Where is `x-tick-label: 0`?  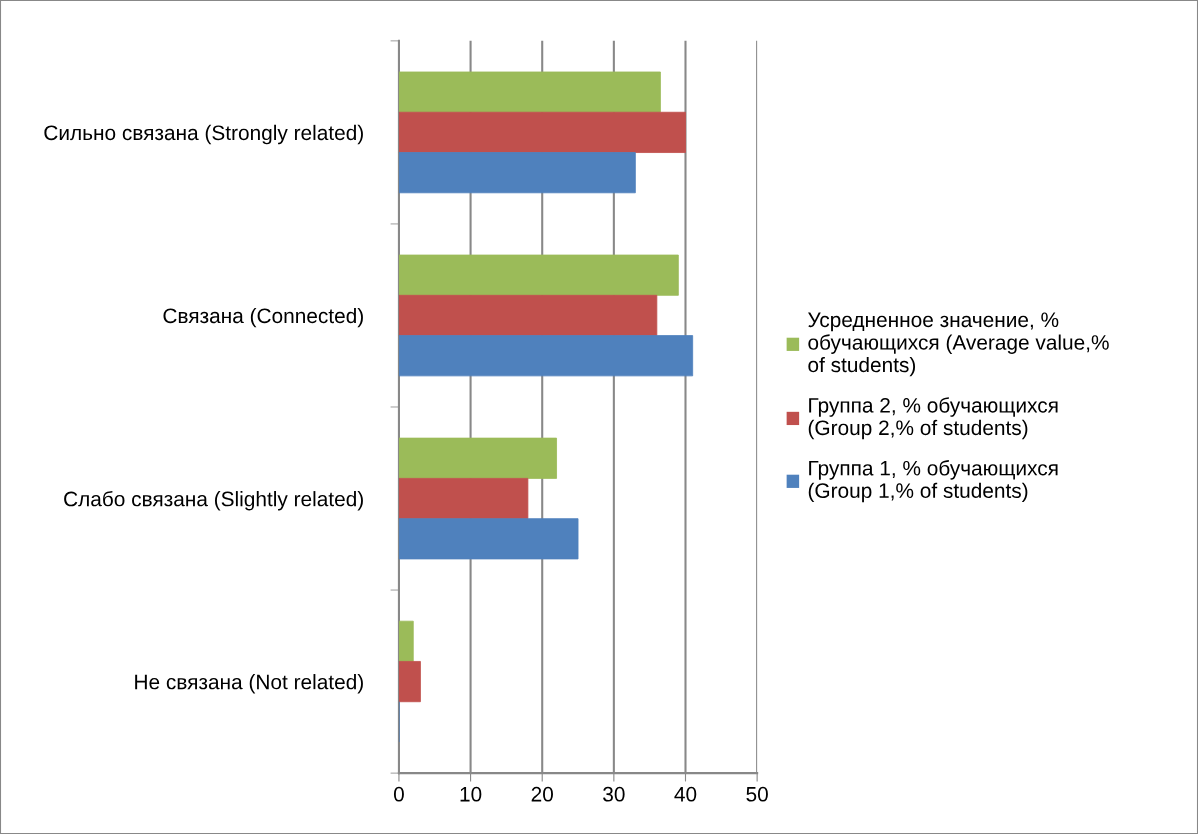
x-tick-label: 0 is located at coordinates (398, 794).